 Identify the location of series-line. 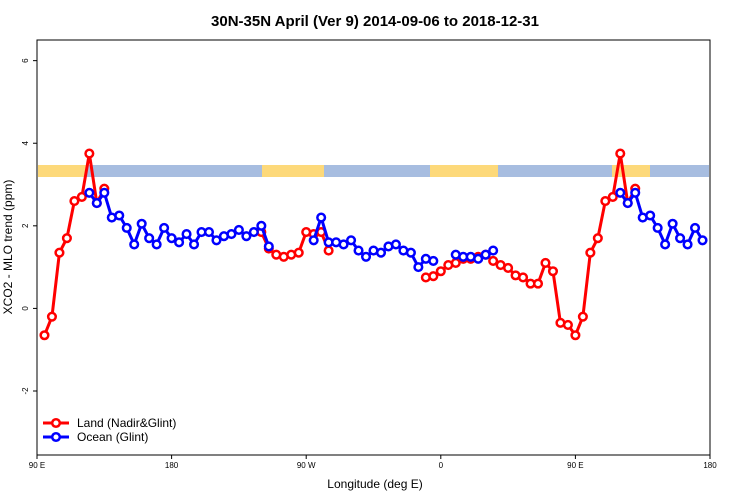
(396, 230).